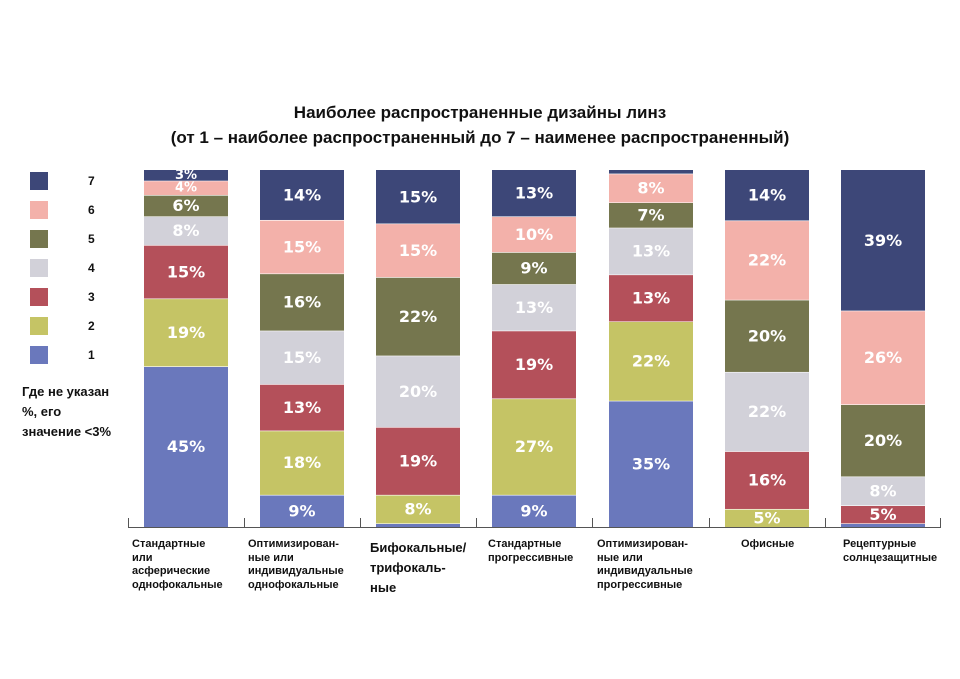 This screenshot has height=679, width=960. What do you see at coordinates (383, 587) in the screenshot?
I see `category-label-line: ные` at bounding box center [383, 587].